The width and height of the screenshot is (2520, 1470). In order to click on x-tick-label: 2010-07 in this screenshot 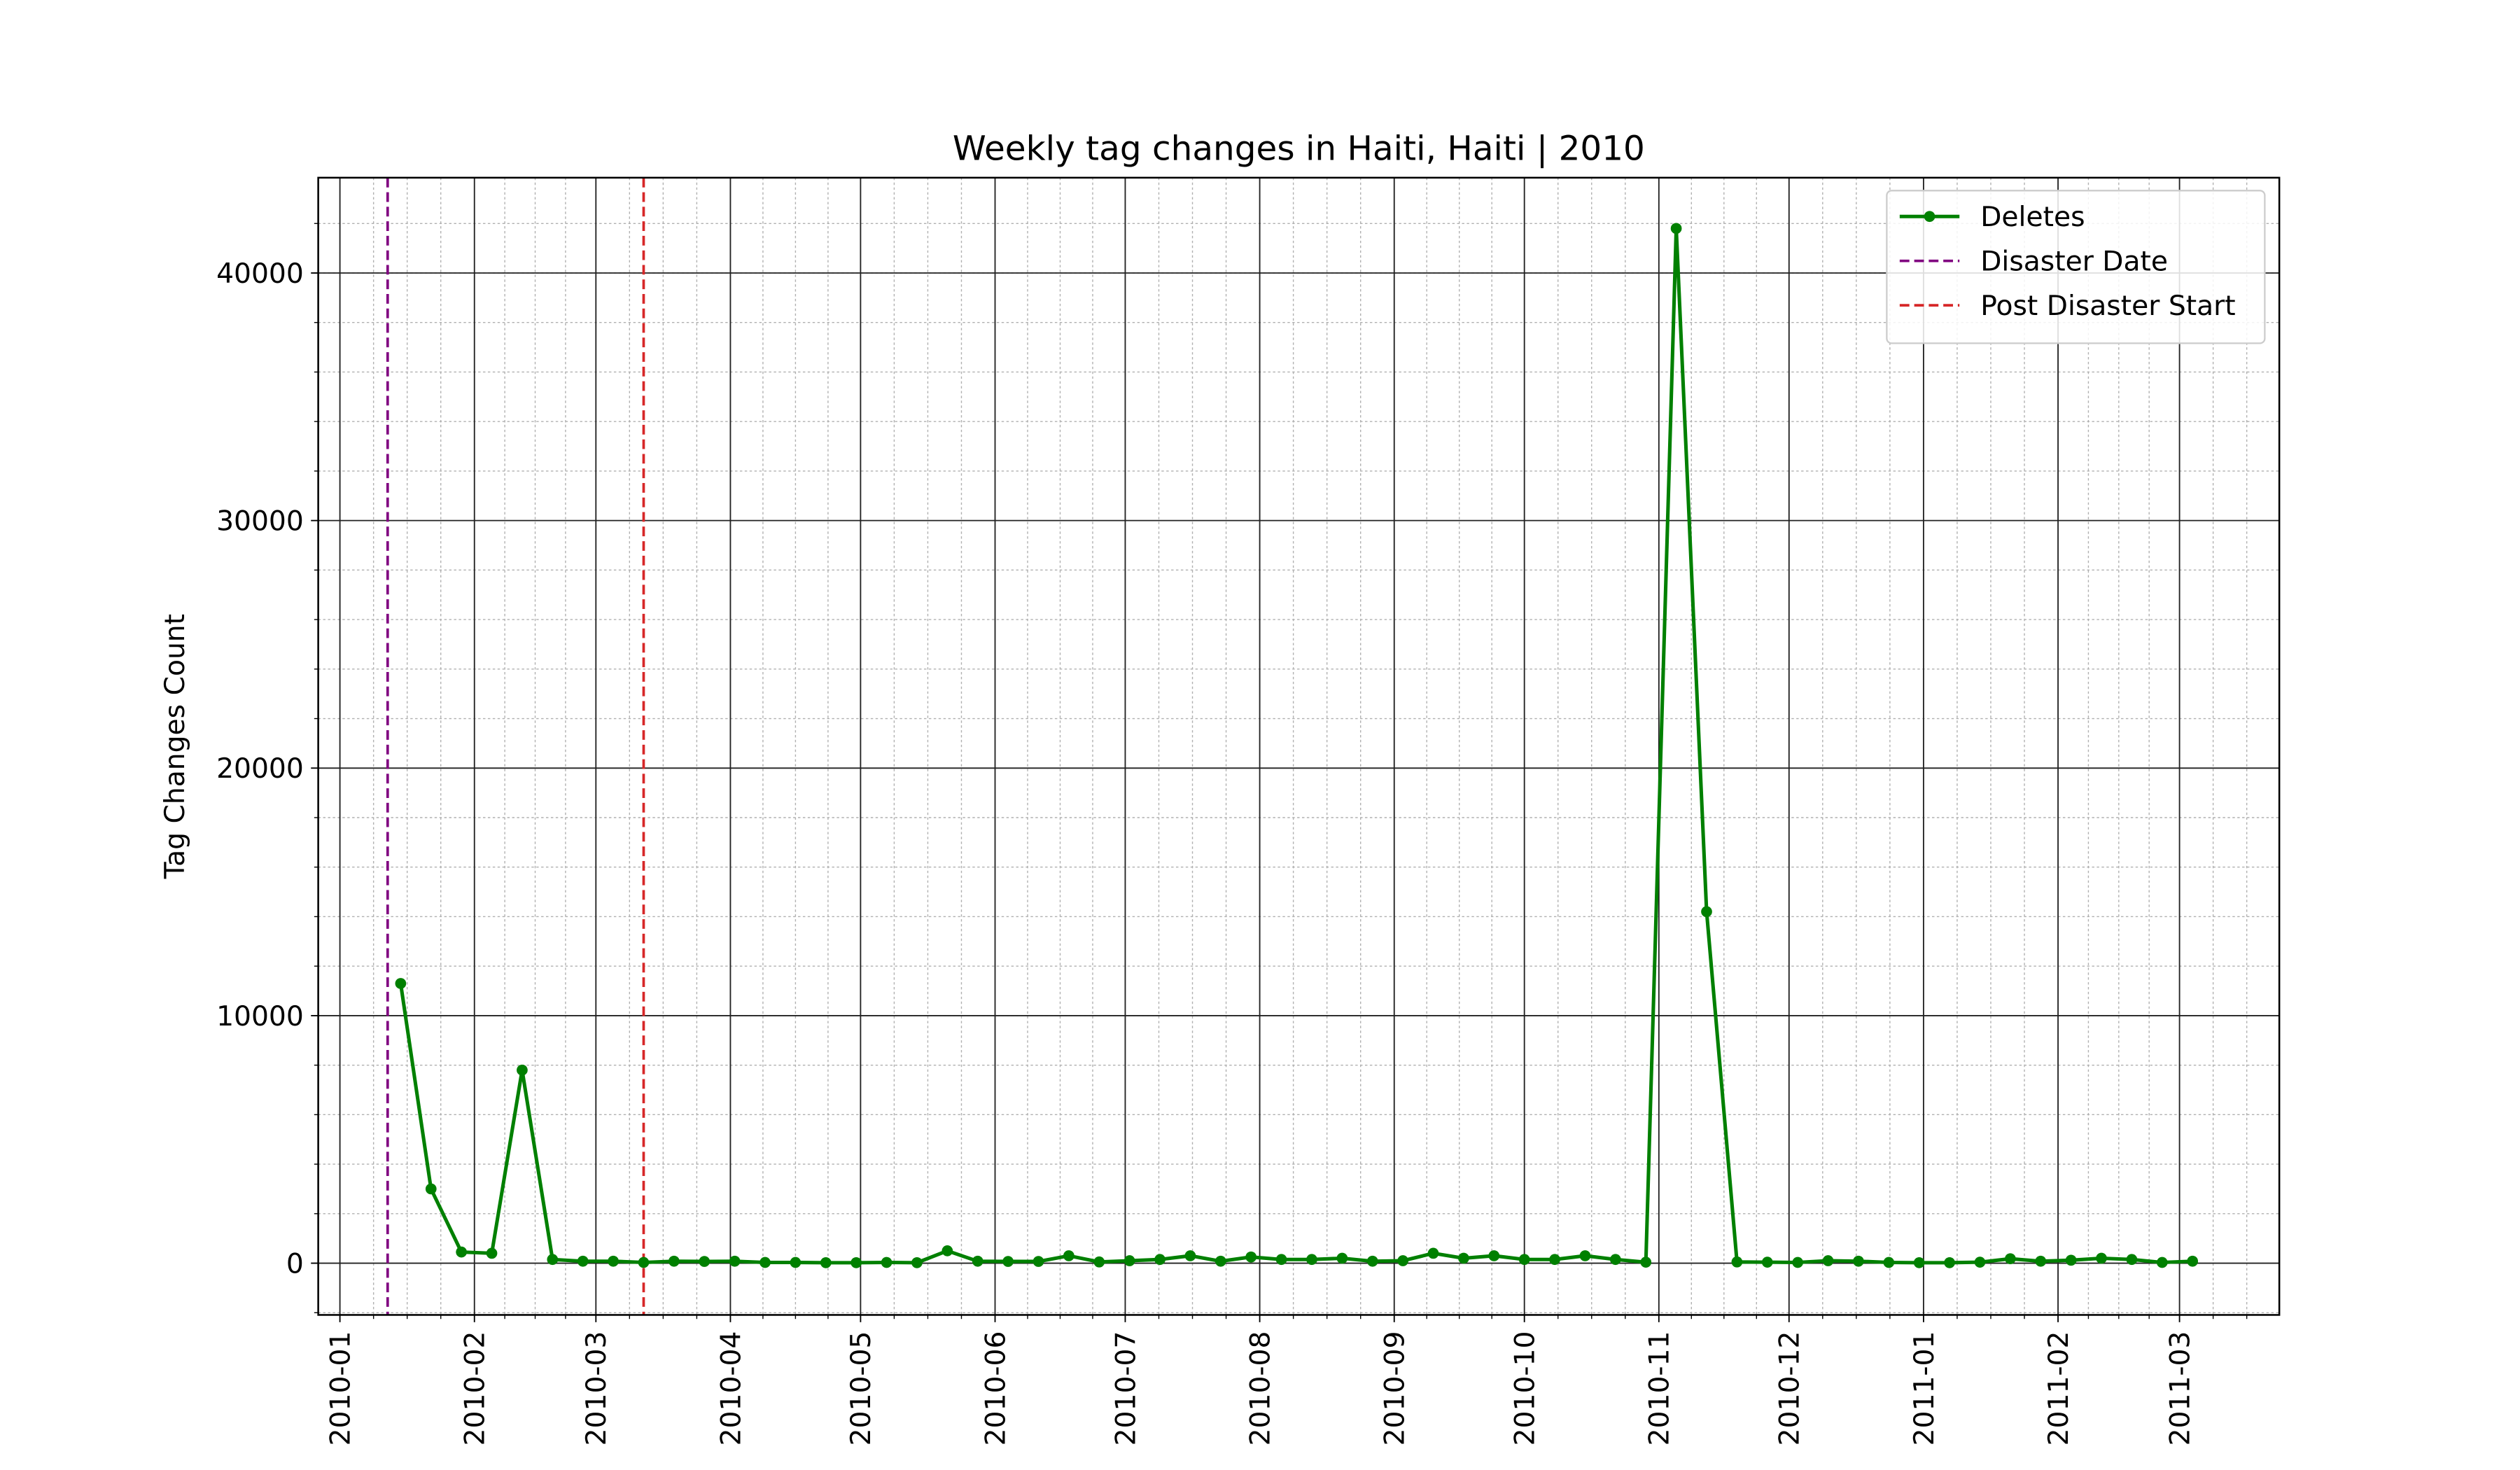, I will do `click(1126, 1388)`.